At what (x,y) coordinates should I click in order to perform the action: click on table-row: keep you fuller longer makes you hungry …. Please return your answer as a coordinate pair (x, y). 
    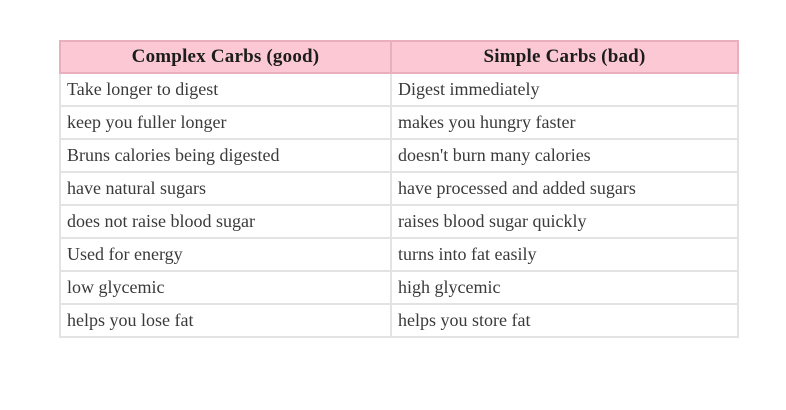
    Looking at the image, I should click on (399, 122).